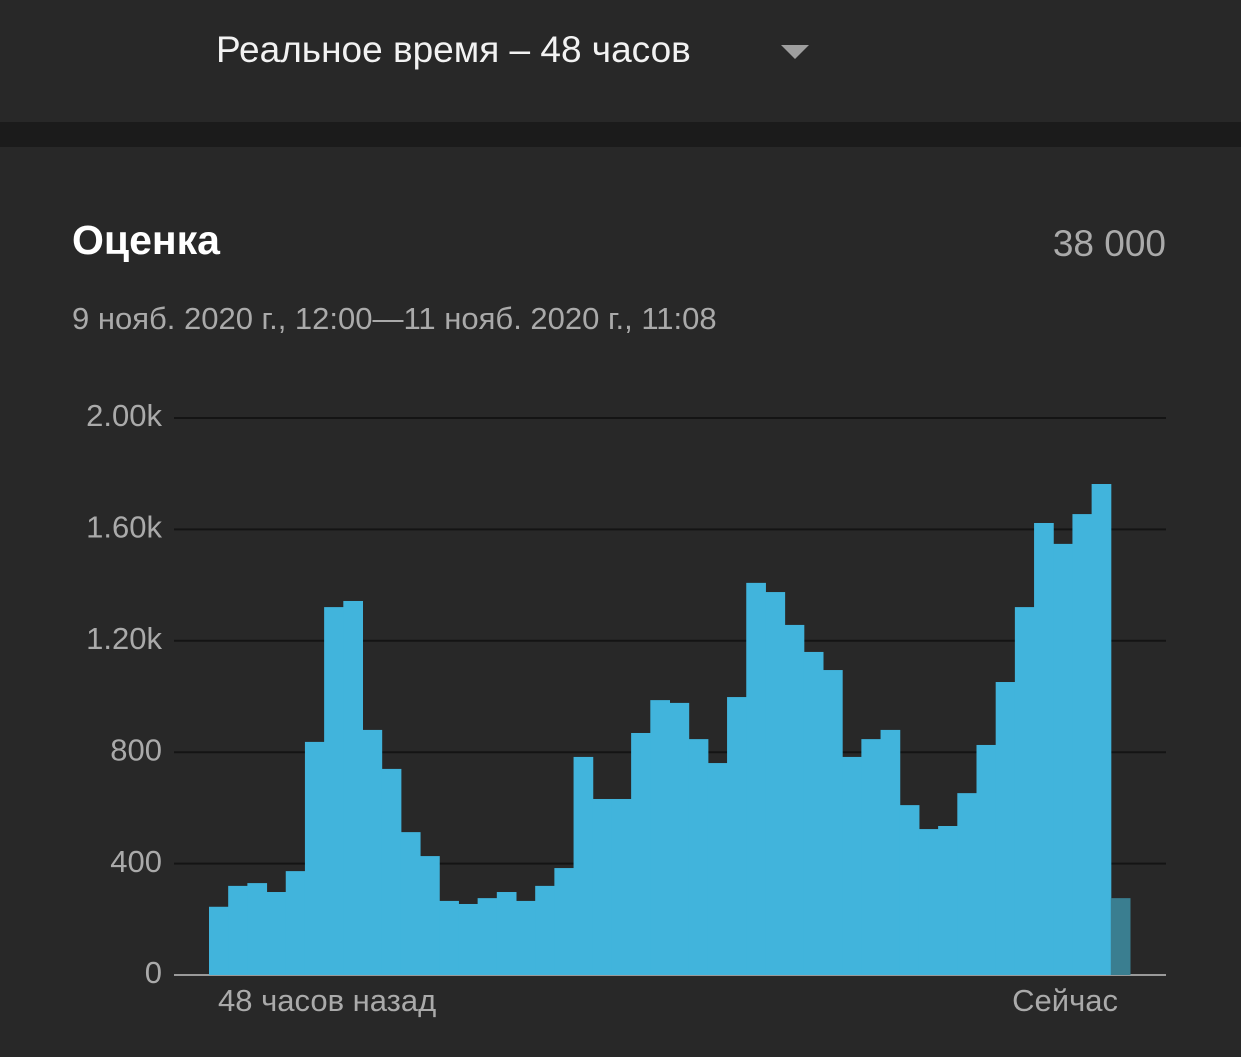 The width and height of the screenshot is (1241, 1057). What do you see at coordinates (136, 749) in the screenshot?
I see `y-tick-label: 800` at bounding box center [136, 749].